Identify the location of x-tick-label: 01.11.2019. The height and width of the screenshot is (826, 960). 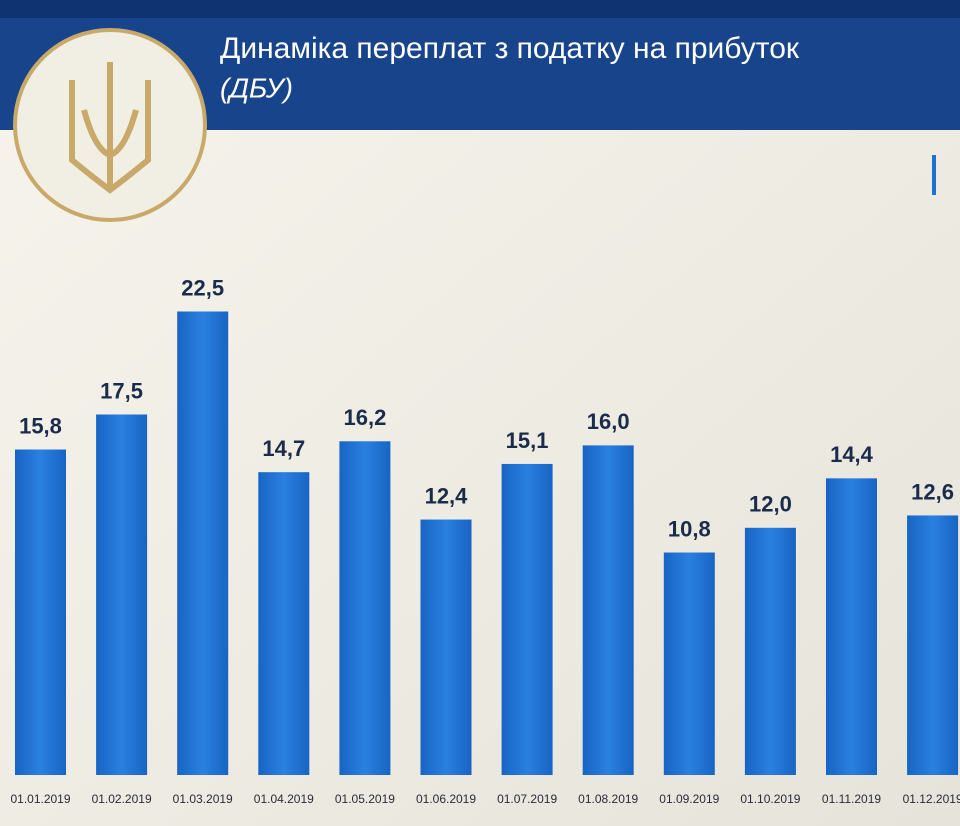
(851, 799).